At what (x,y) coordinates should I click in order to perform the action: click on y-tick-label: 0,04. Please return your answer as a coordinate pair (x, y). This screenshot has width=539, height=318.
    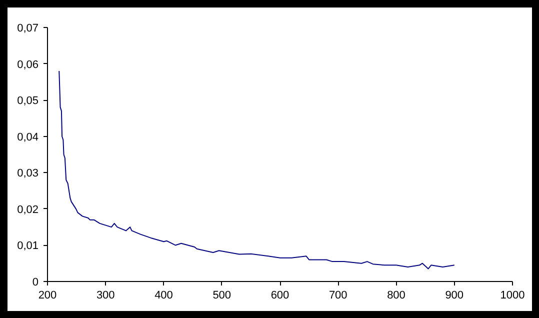
    Looking at the image, I should click on (28, 137).